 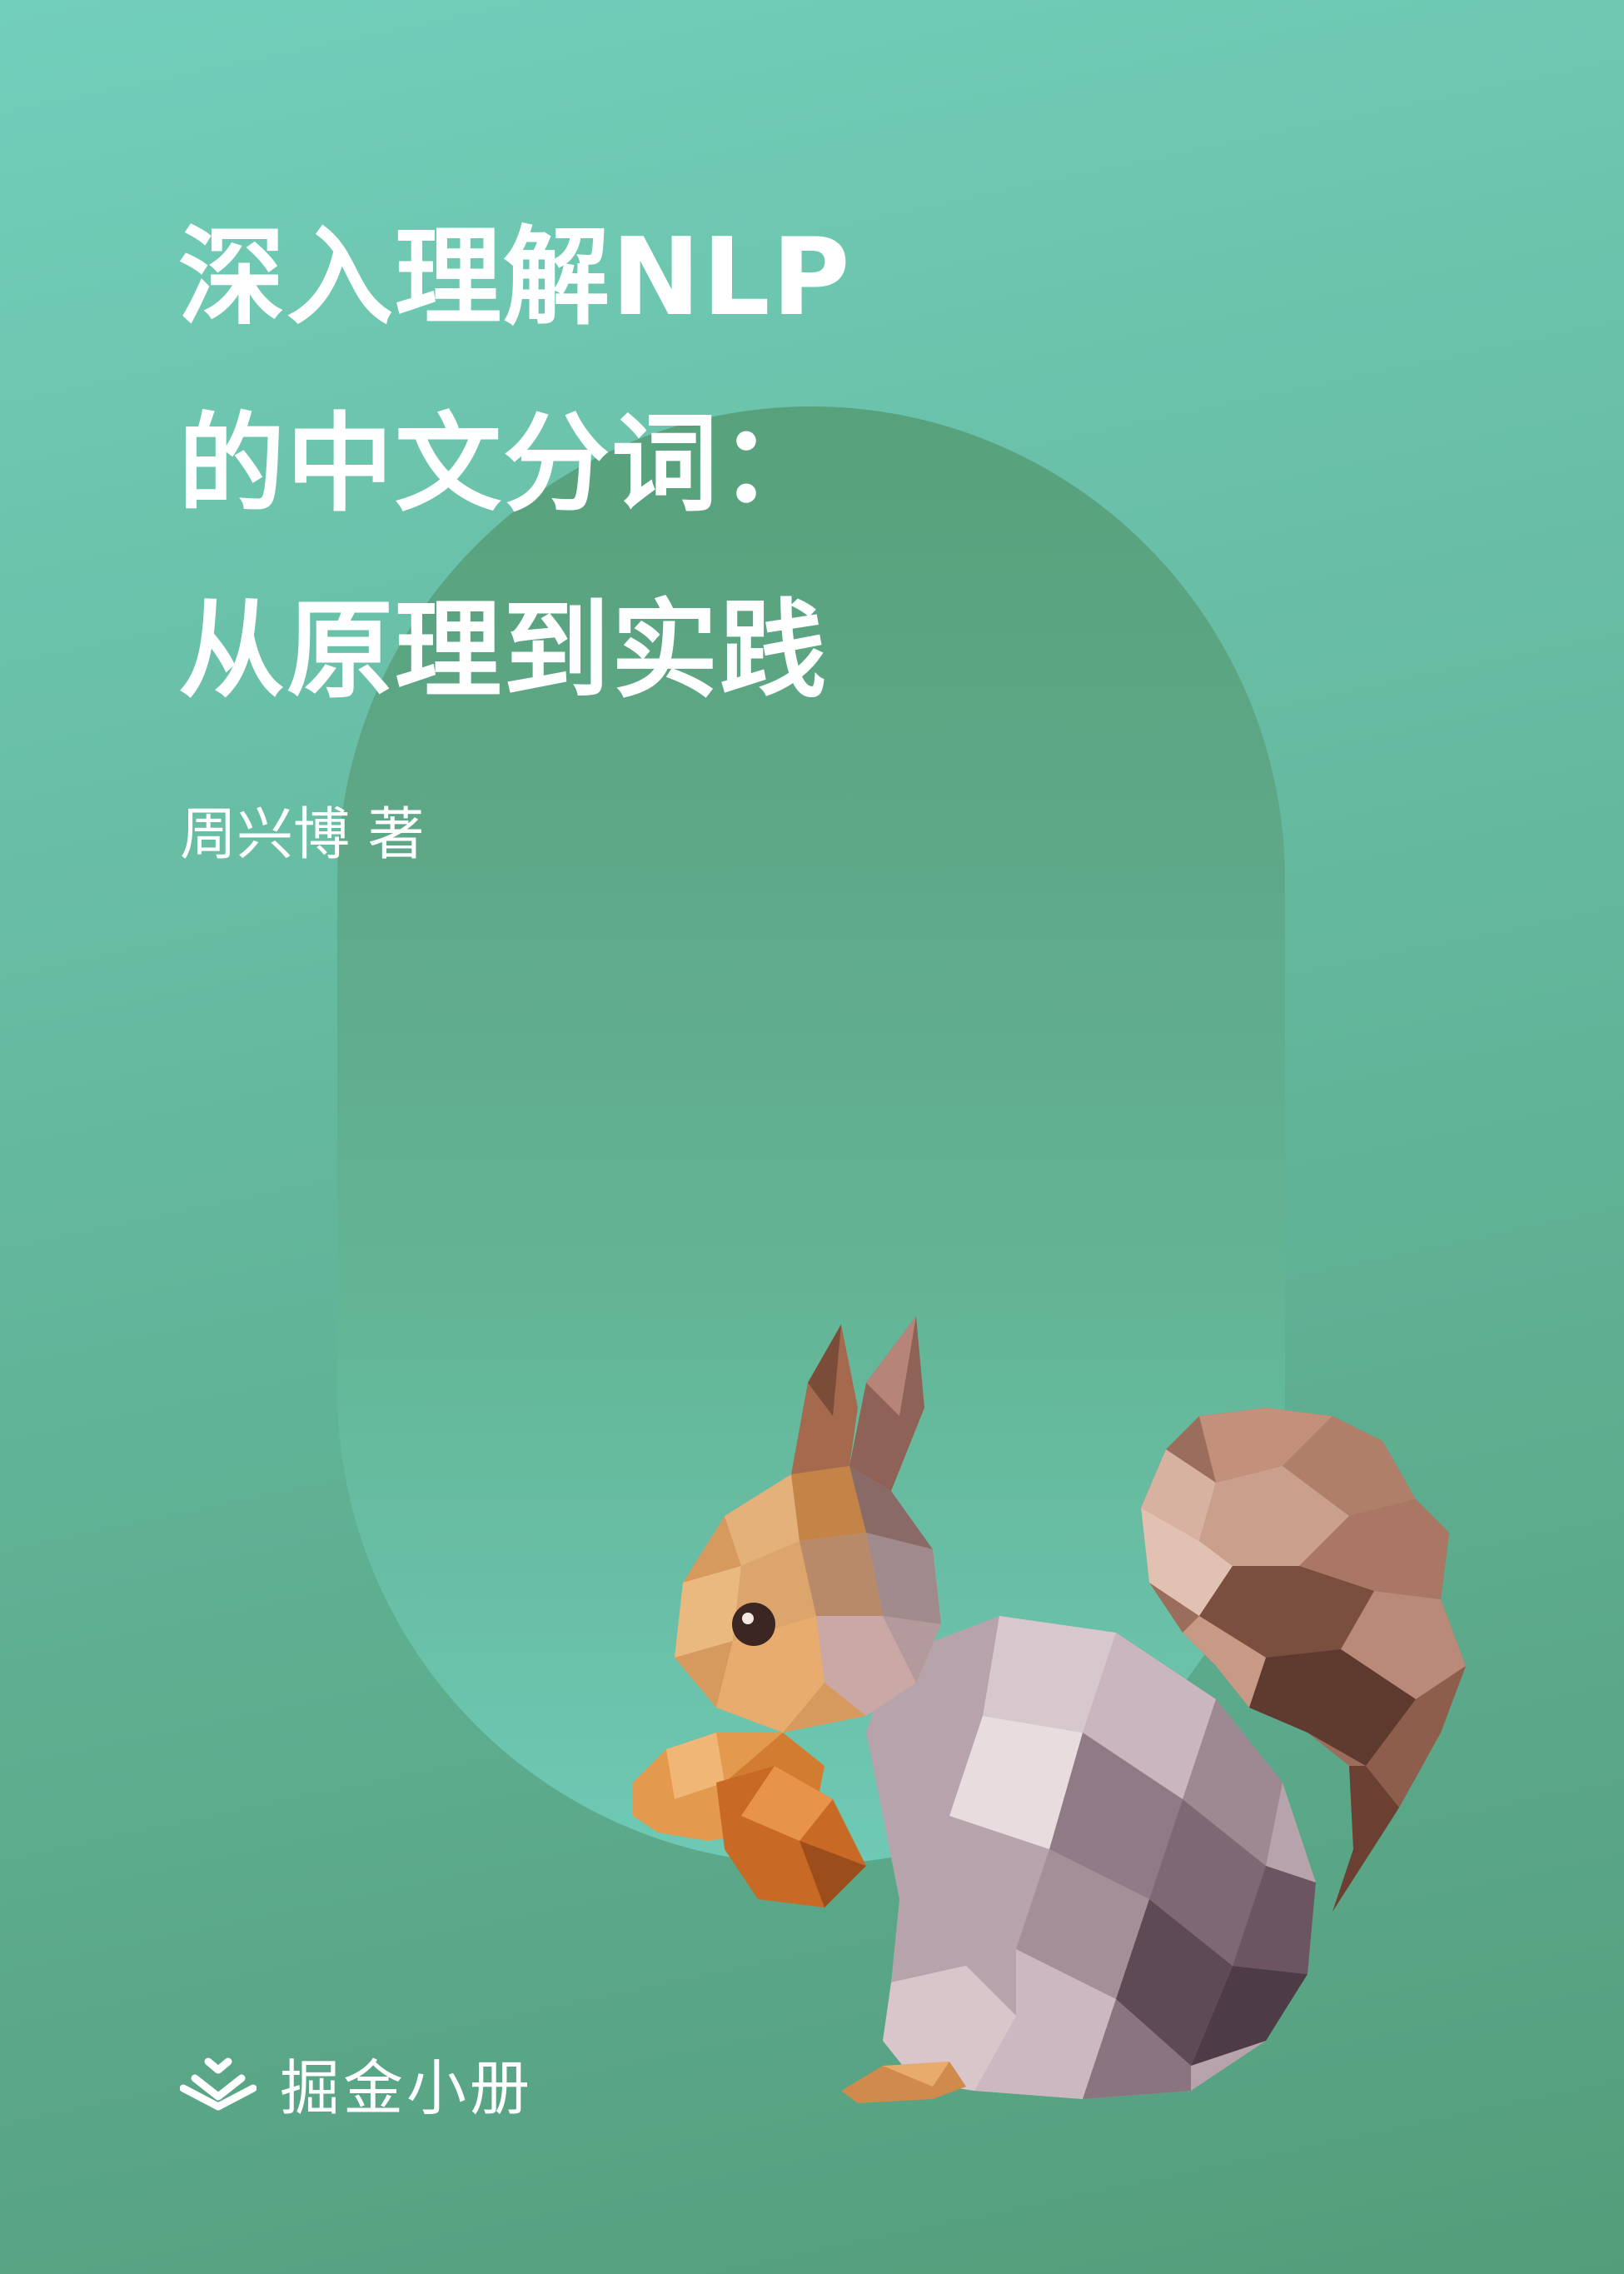 I want to click on title-line-2: 的中文分词：, so click(x=504, y=464).